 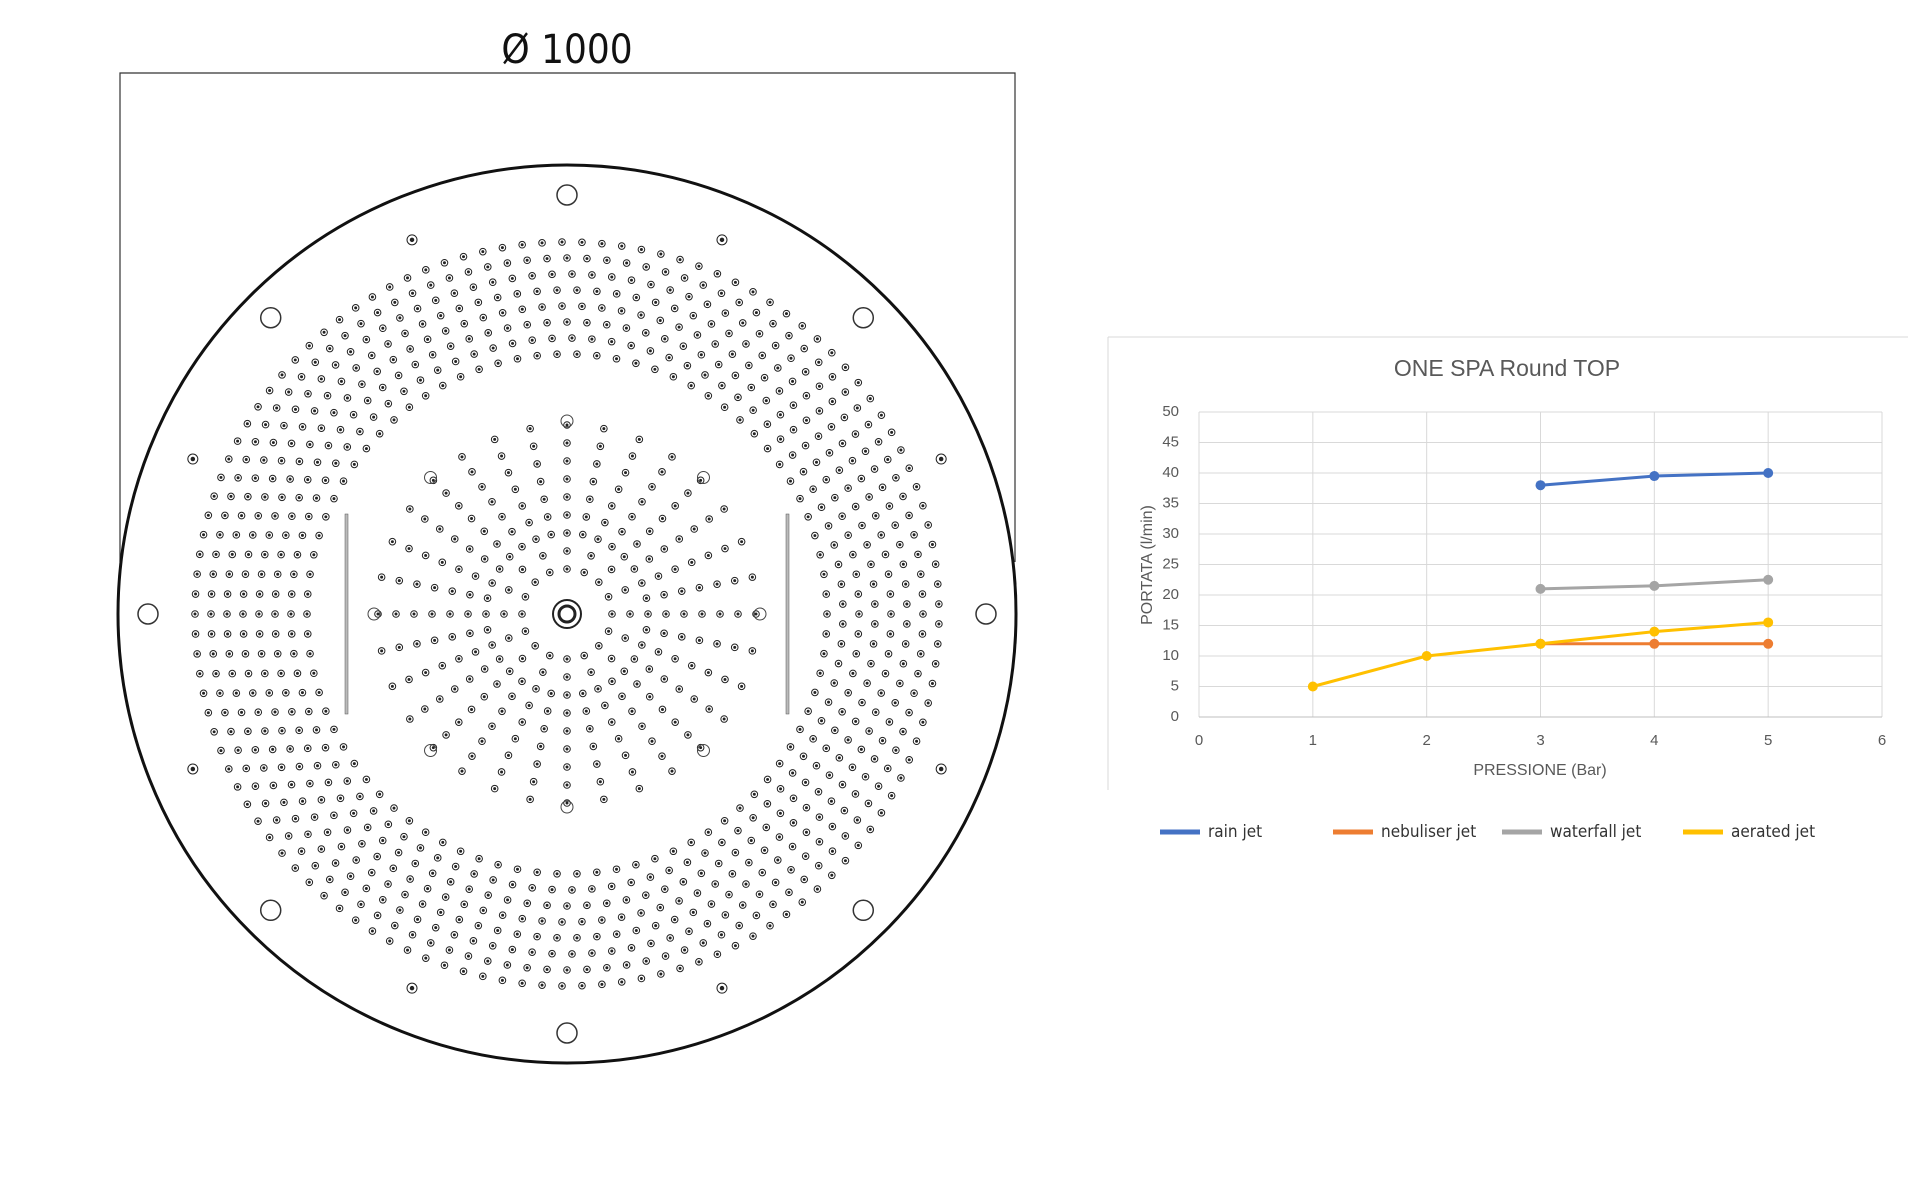 What do you see at coordinates (567, 807) in the screenshot?
I see `cross-hole` at bounding box center [567, 807].